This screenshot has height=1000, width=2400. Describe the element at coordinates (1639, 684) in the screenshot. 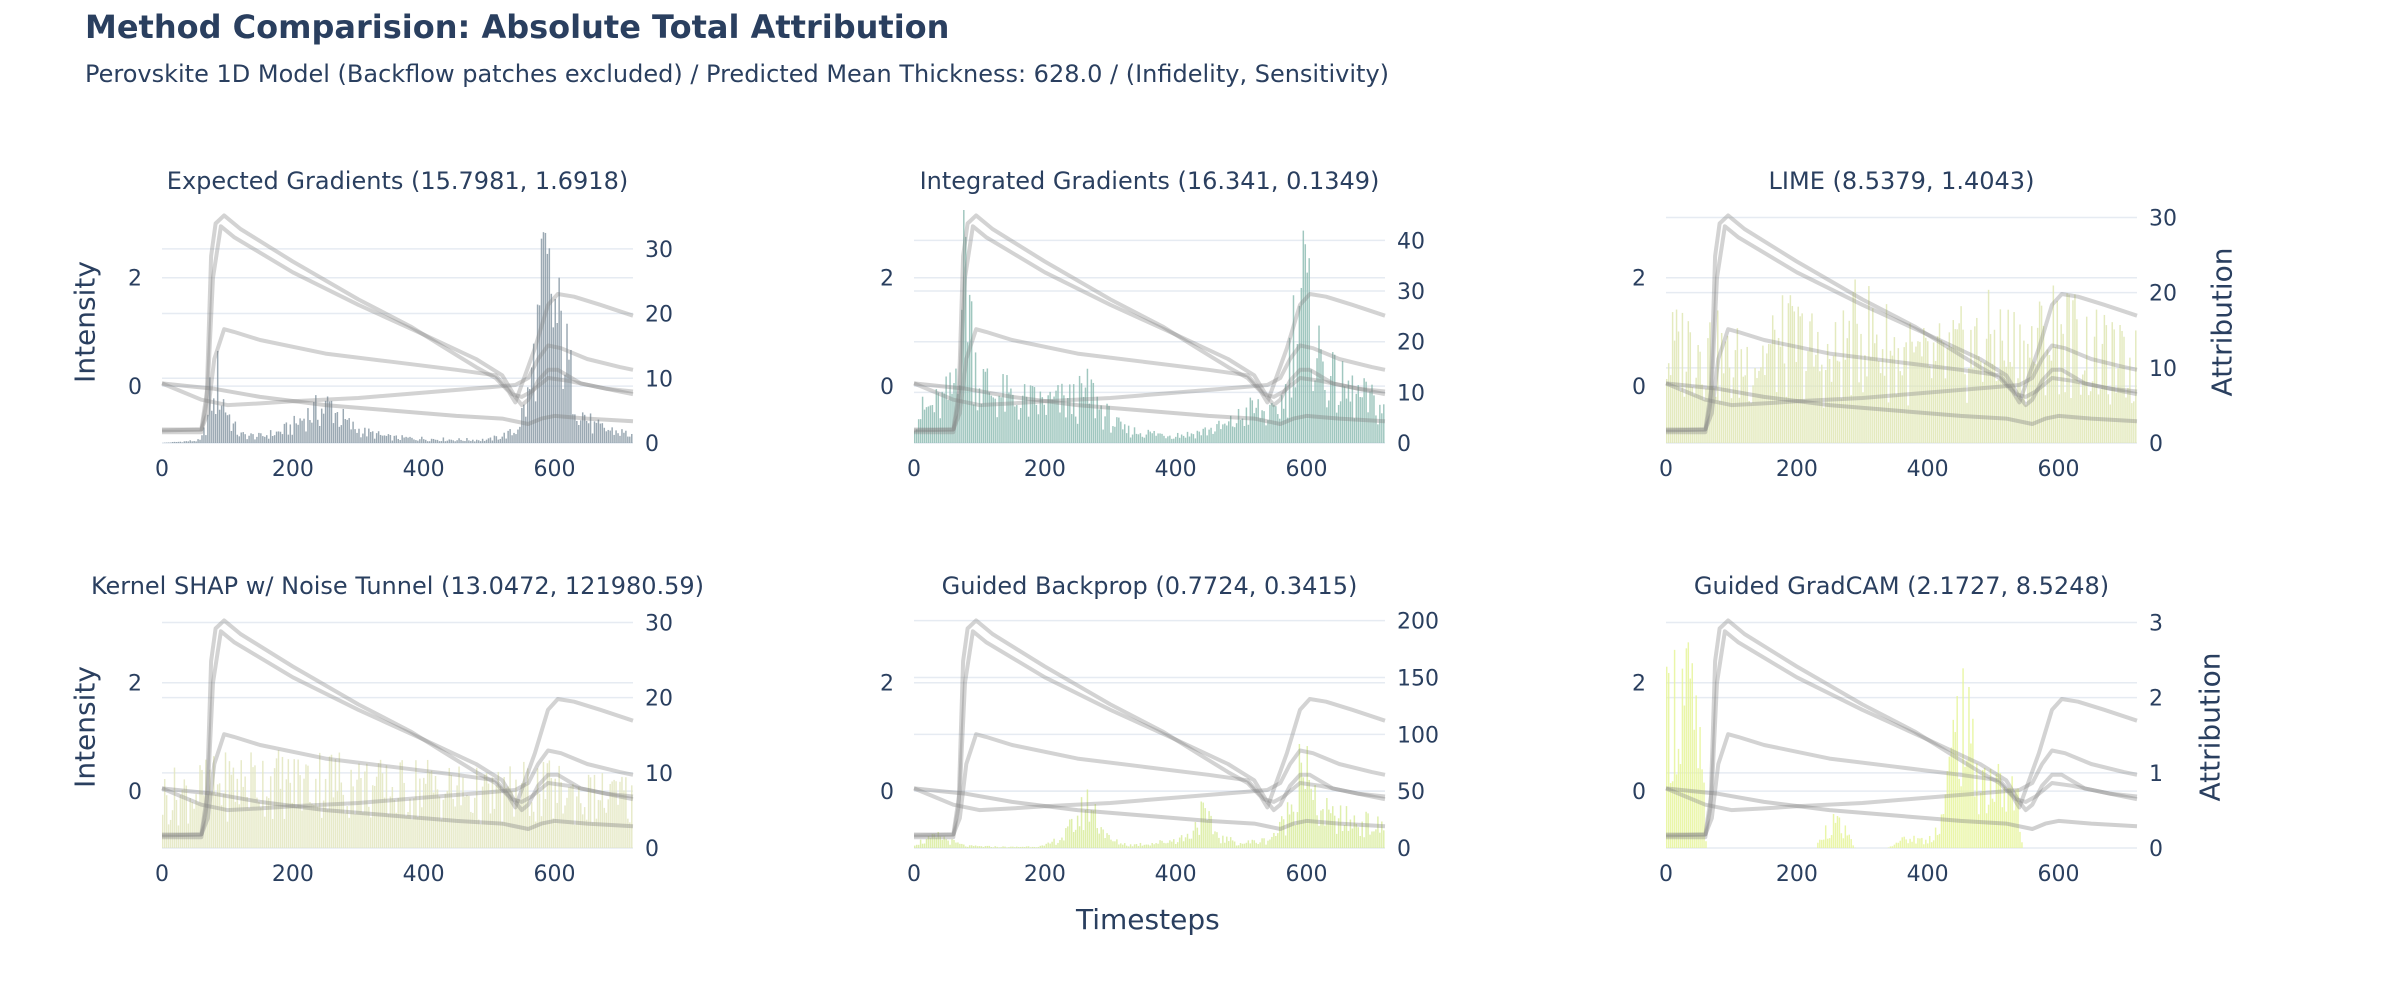

I see `y-left-tick-label: 2` at that location.